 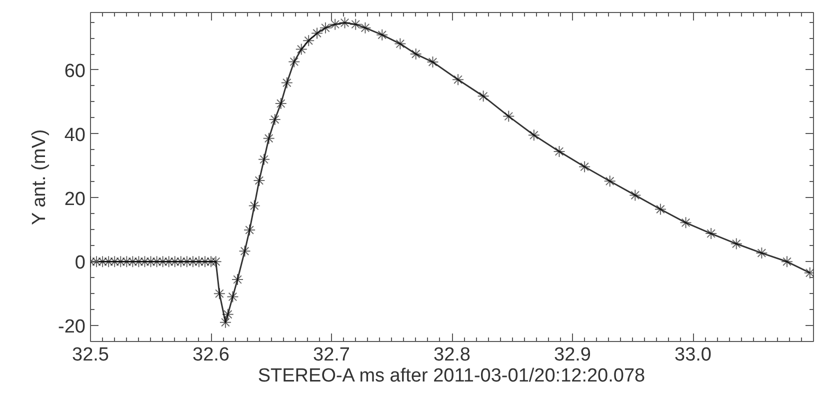 I want to click on x-tick-label: 32.5, so click(x=90, y=355).